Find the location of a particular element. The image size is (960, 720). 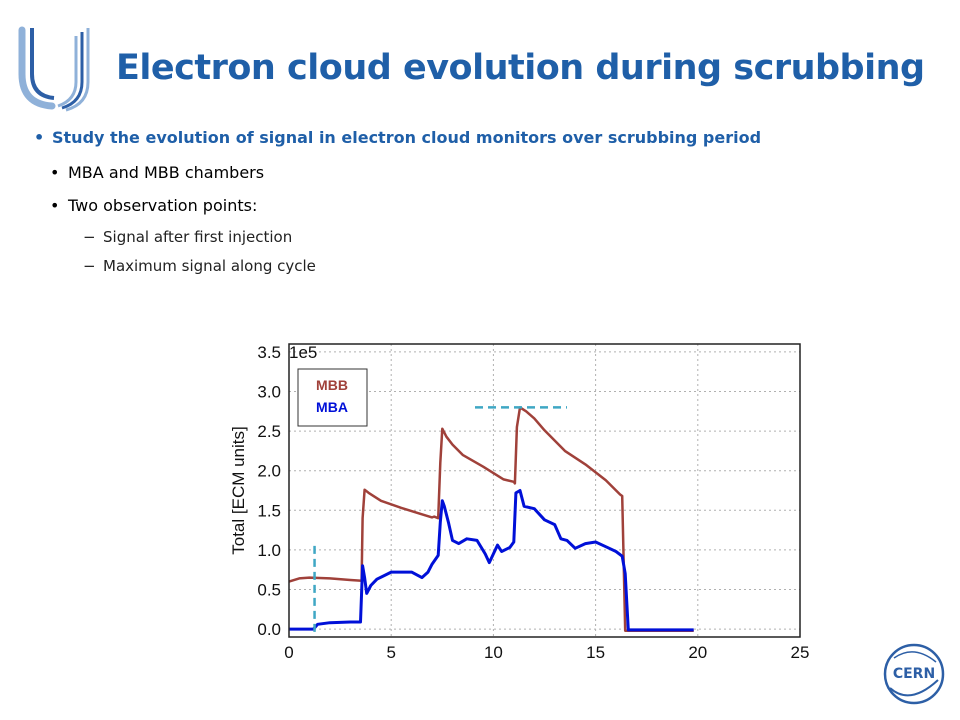

legend-entry-mba: MBA is located at coordinates (332, 407).